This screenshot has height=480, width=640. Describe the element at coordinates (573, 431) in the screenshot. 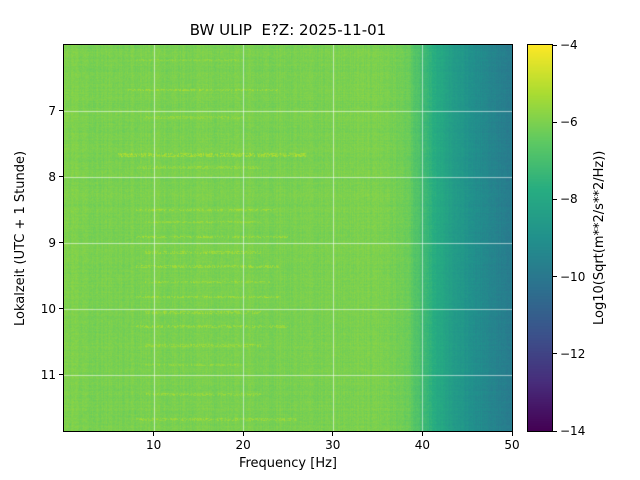

I see `colorbar-tick-label: −14` at that location.